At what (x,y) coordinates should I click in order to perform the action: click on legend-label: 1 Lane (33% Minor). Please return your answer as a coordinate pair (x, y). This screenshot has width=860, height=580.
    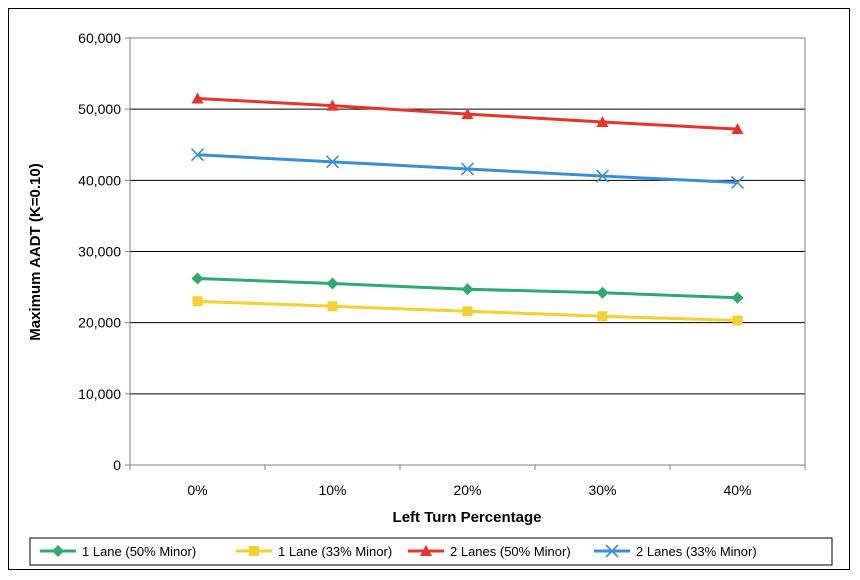
    Looking at the image, I should click on (335, 551).